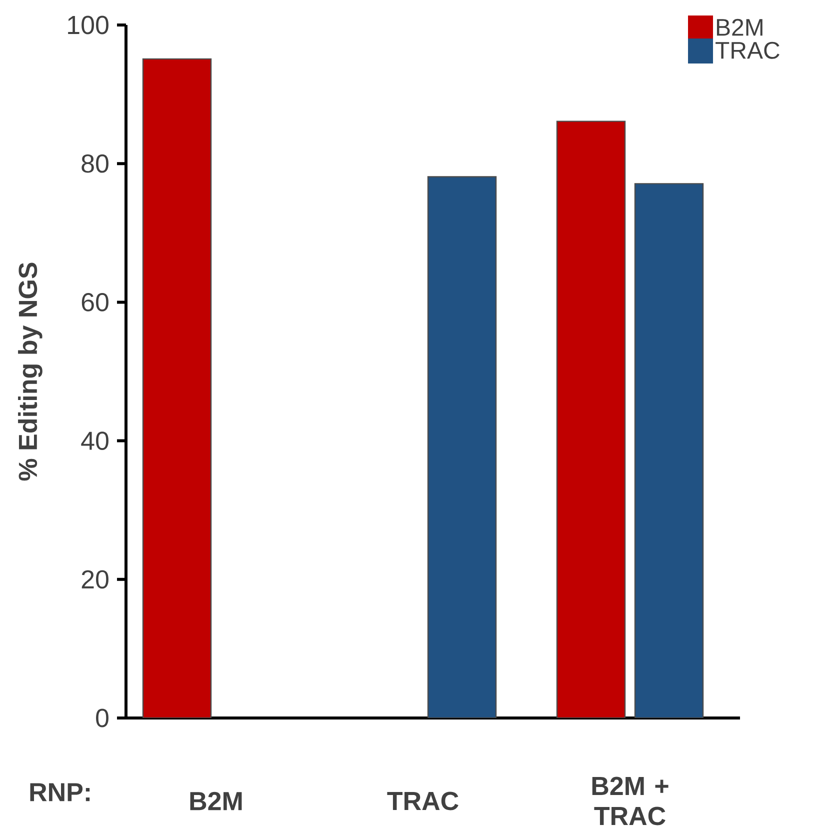  Describe the element at coordinates (95, 579) in the screenshot. I see `y-tick-label: 20` at that location.